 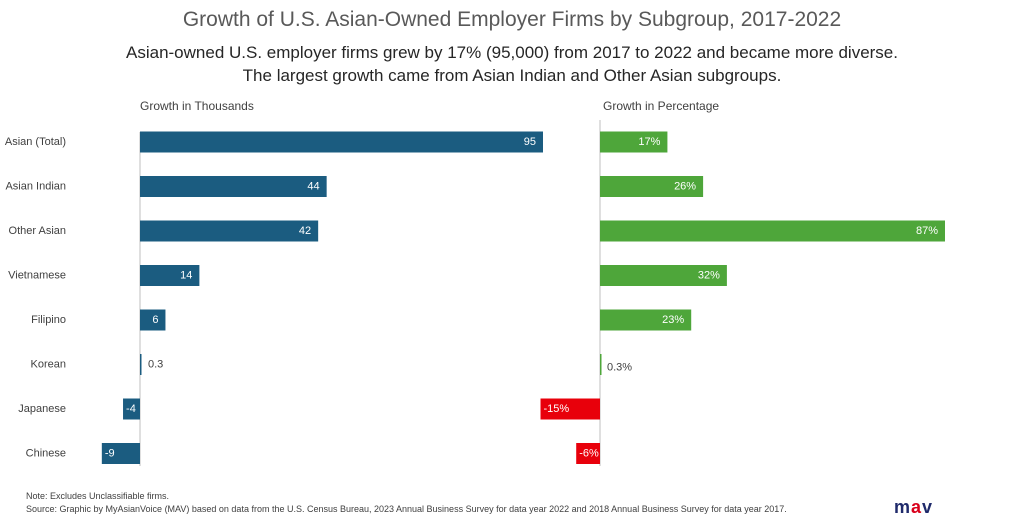 What do you see at coordinates (37, 231) in the screenshot?
I see `category-label-other-asian: Other Asian` at bounding box center [37, 231].